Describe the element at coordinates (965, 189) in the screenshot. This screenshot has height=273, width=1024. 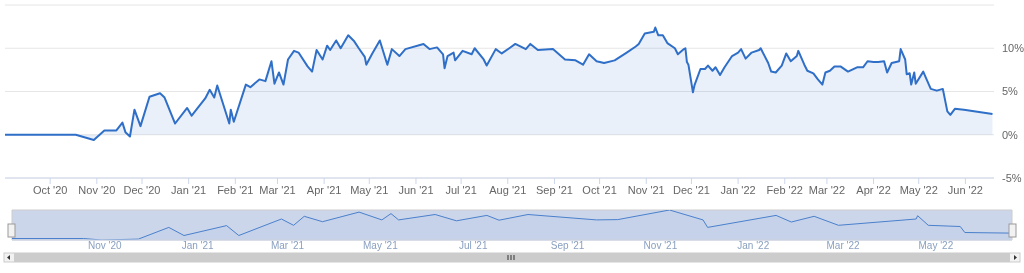
I see `x-tick-label: Jun '22` at that location.